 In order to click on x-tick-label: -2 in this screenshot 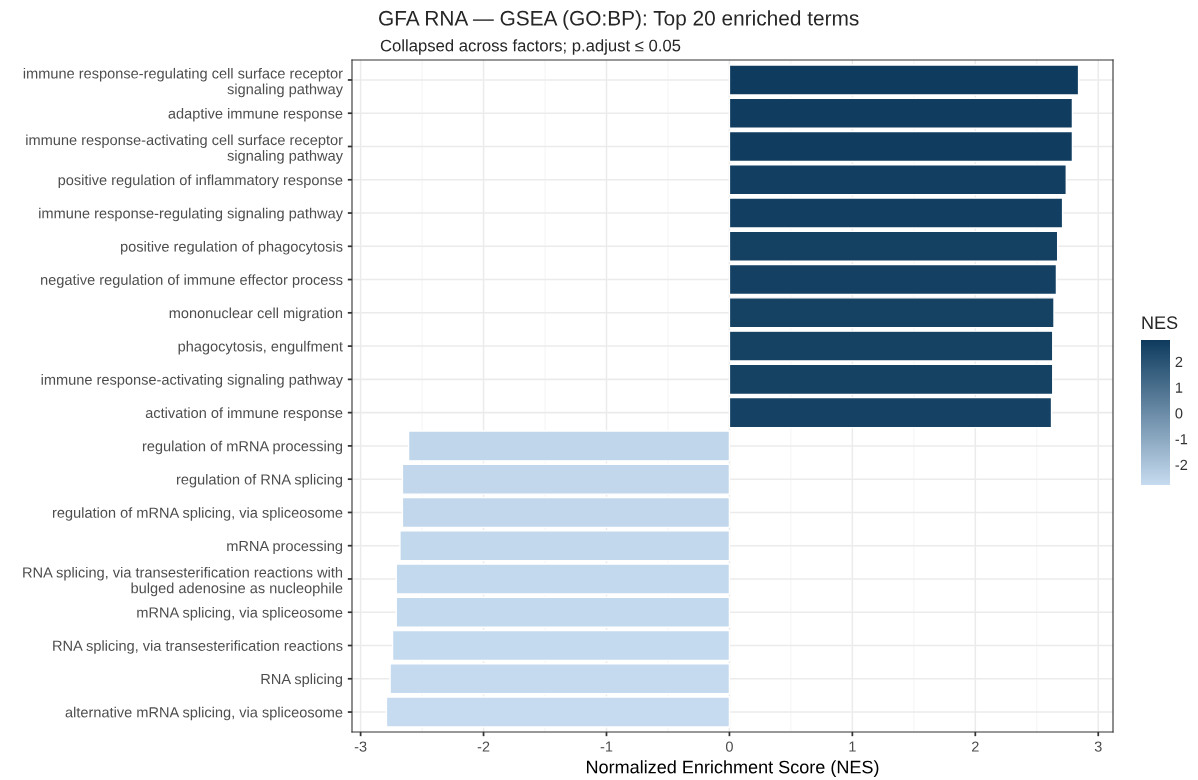, I will do `click(483, 746)`.